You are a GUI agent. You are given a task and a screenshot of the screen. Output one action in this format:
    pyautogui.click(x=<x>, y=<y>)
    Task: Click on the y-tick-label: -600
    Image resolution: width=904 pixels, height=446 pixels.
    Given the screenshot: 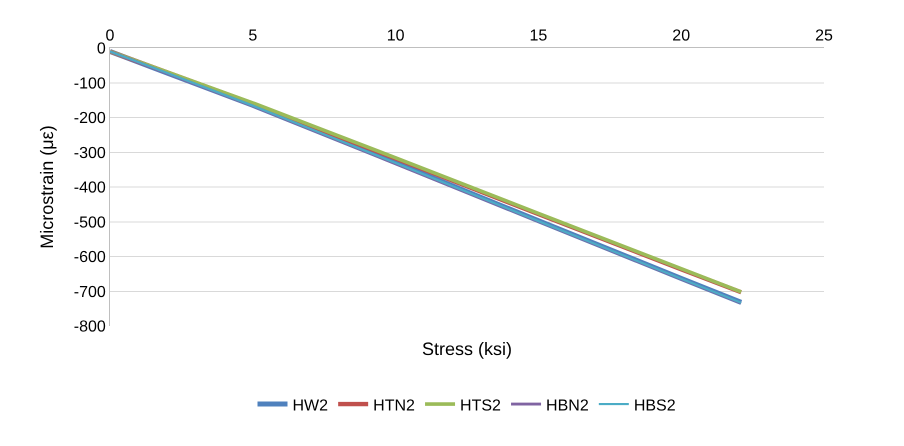 What is the action you would take?
    pyautogui.click(x=90, y=257)
    